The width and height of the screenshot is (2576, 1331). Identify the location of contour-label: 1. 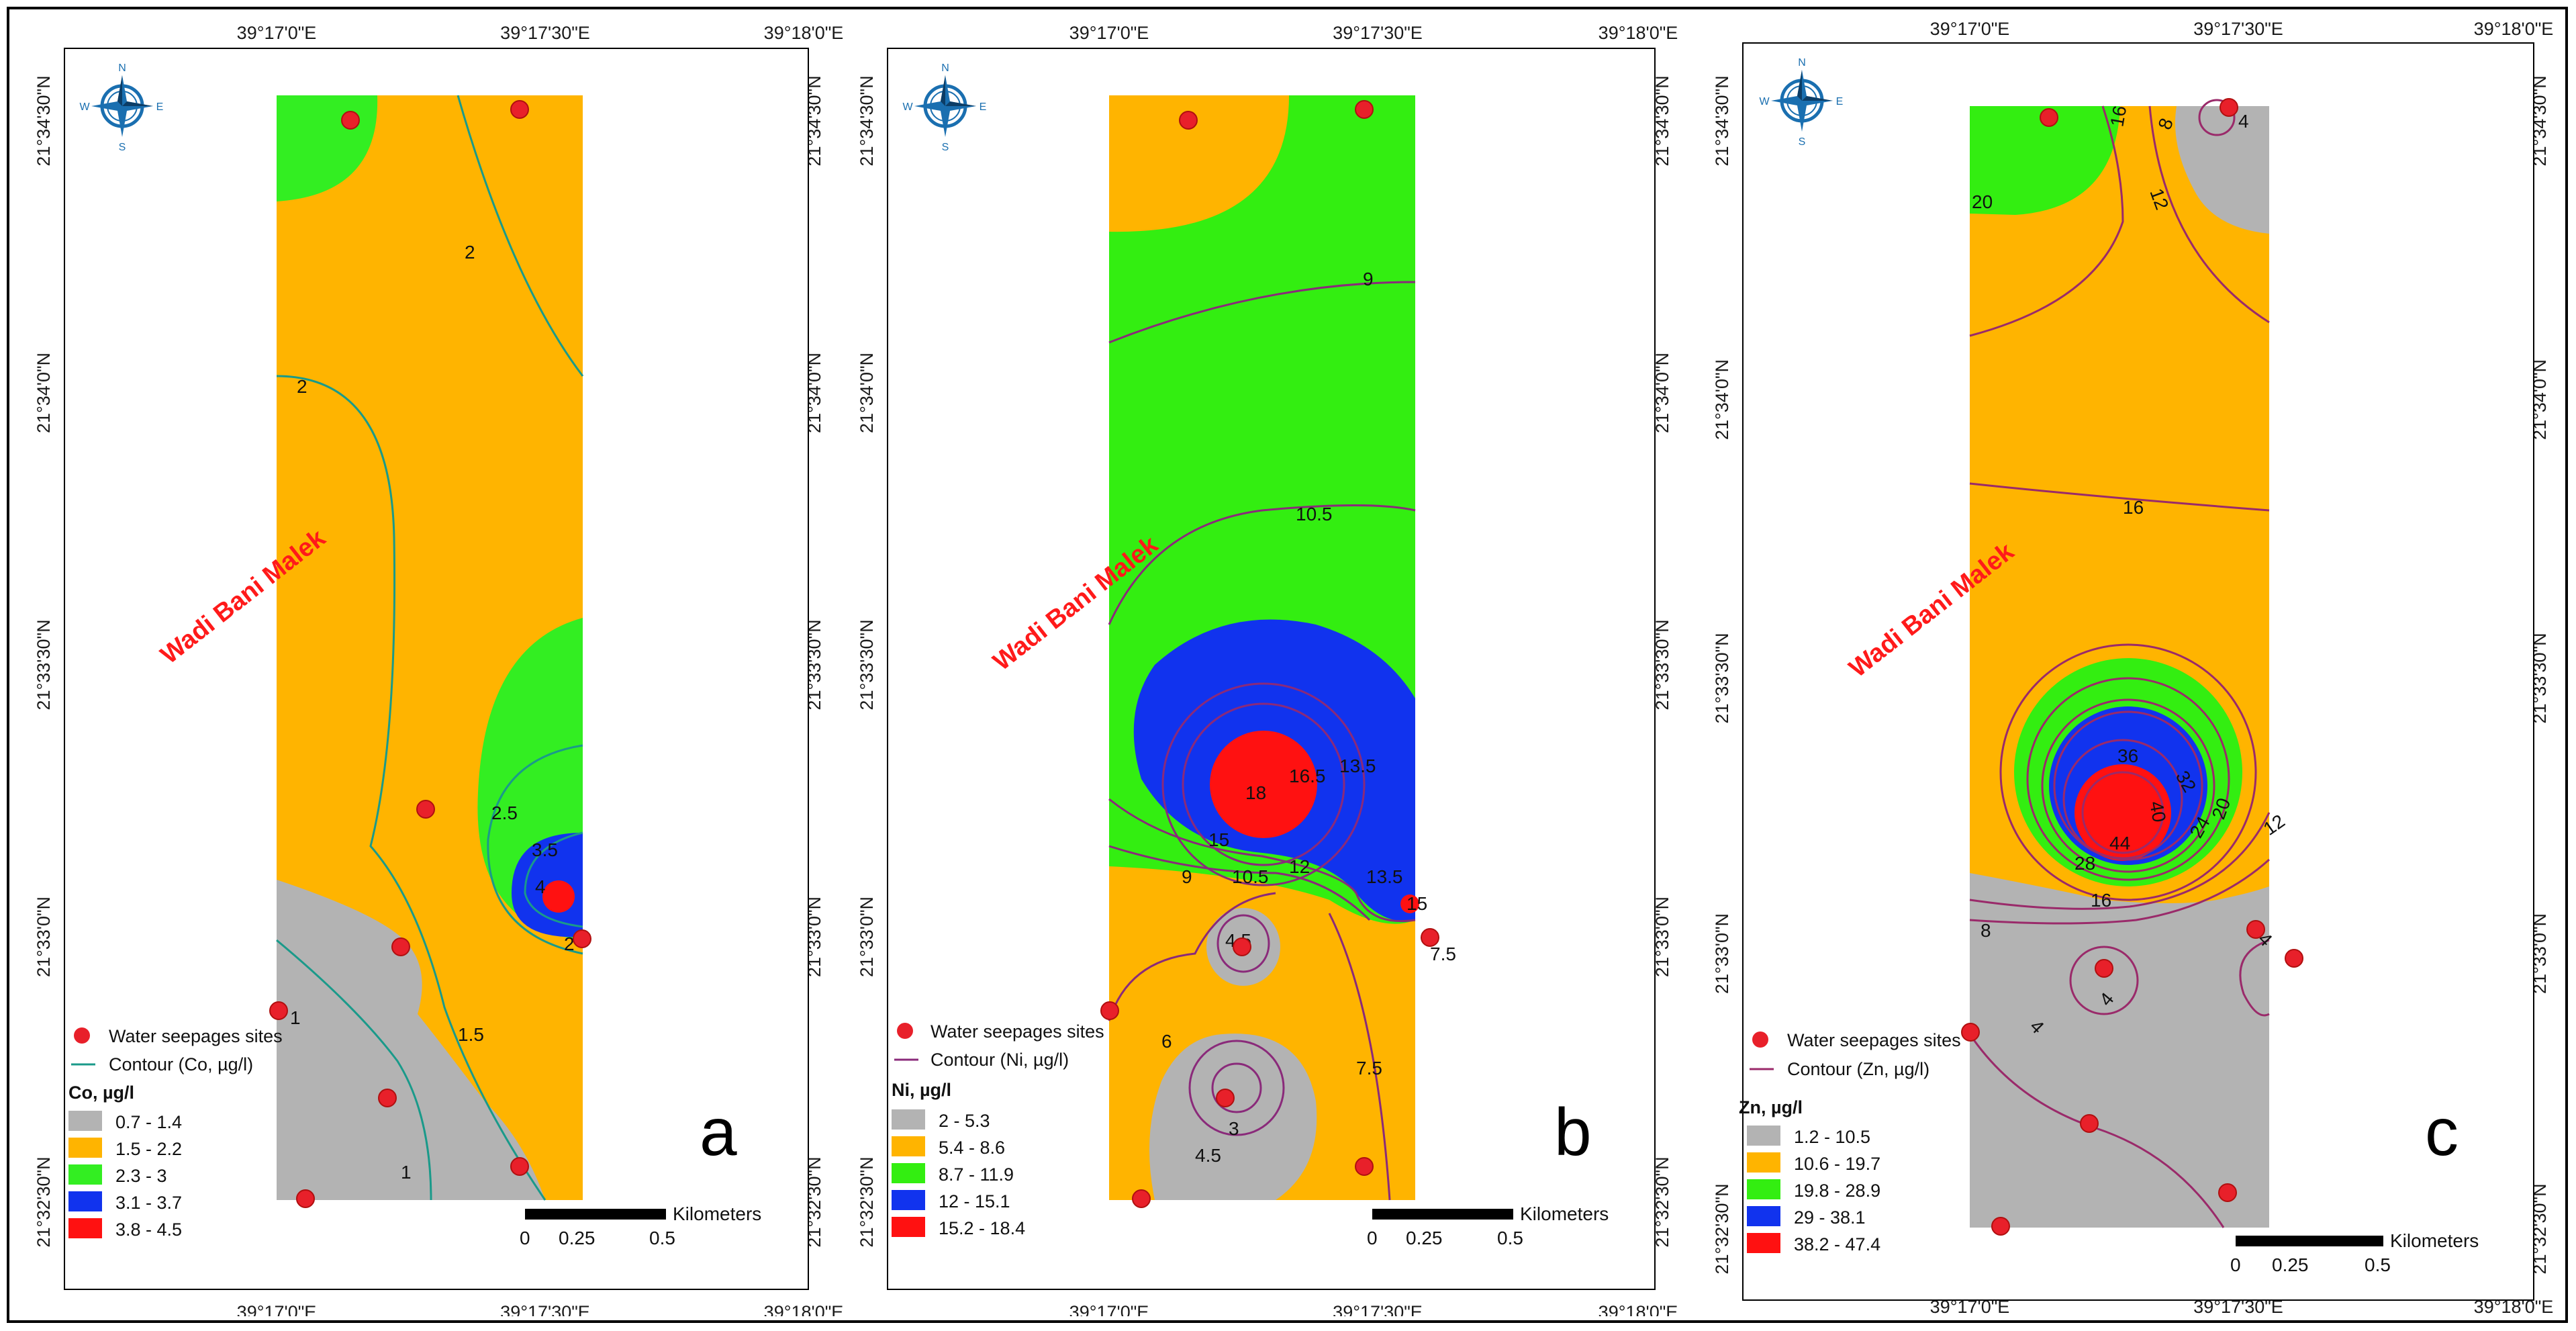
(295, 1017).